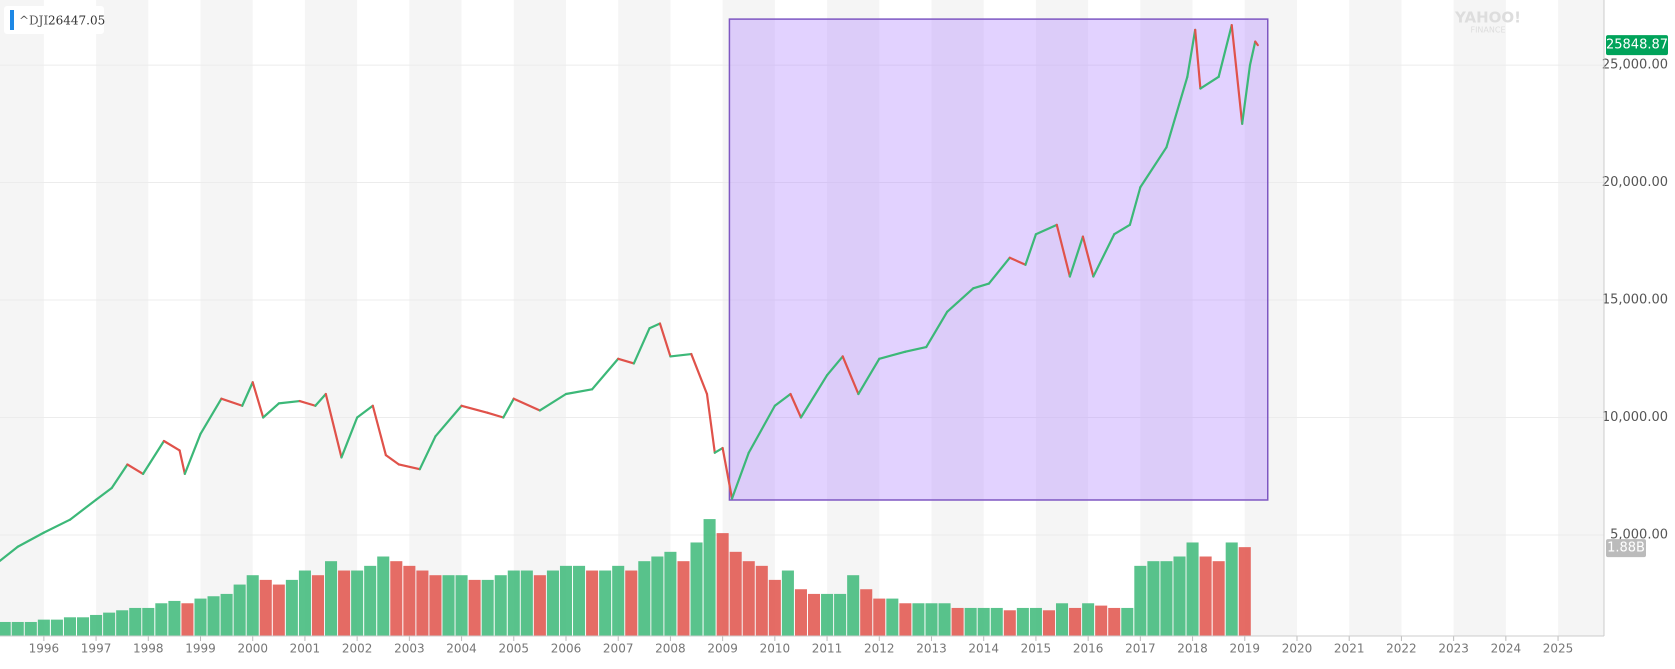 This screenshot has width=1675, height=669. What do you see at coordinates (722, 649) in the screenshot?
I see `x-tick-label: 2009` at bounding box center [722, 649].